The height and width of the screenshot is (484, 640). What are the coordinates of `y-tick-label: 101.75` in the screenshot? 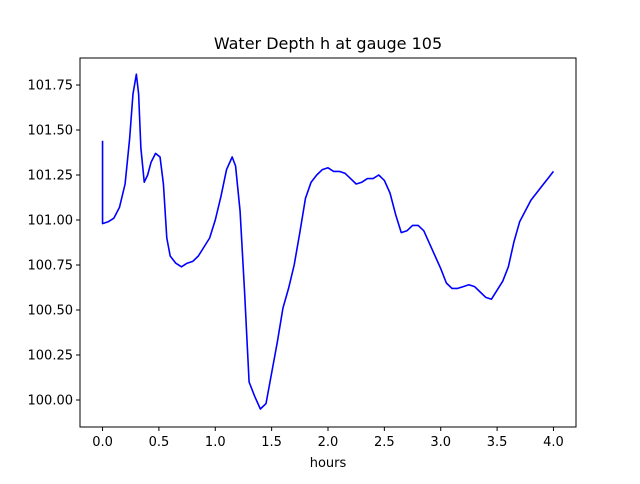 It's located at (51, 86).